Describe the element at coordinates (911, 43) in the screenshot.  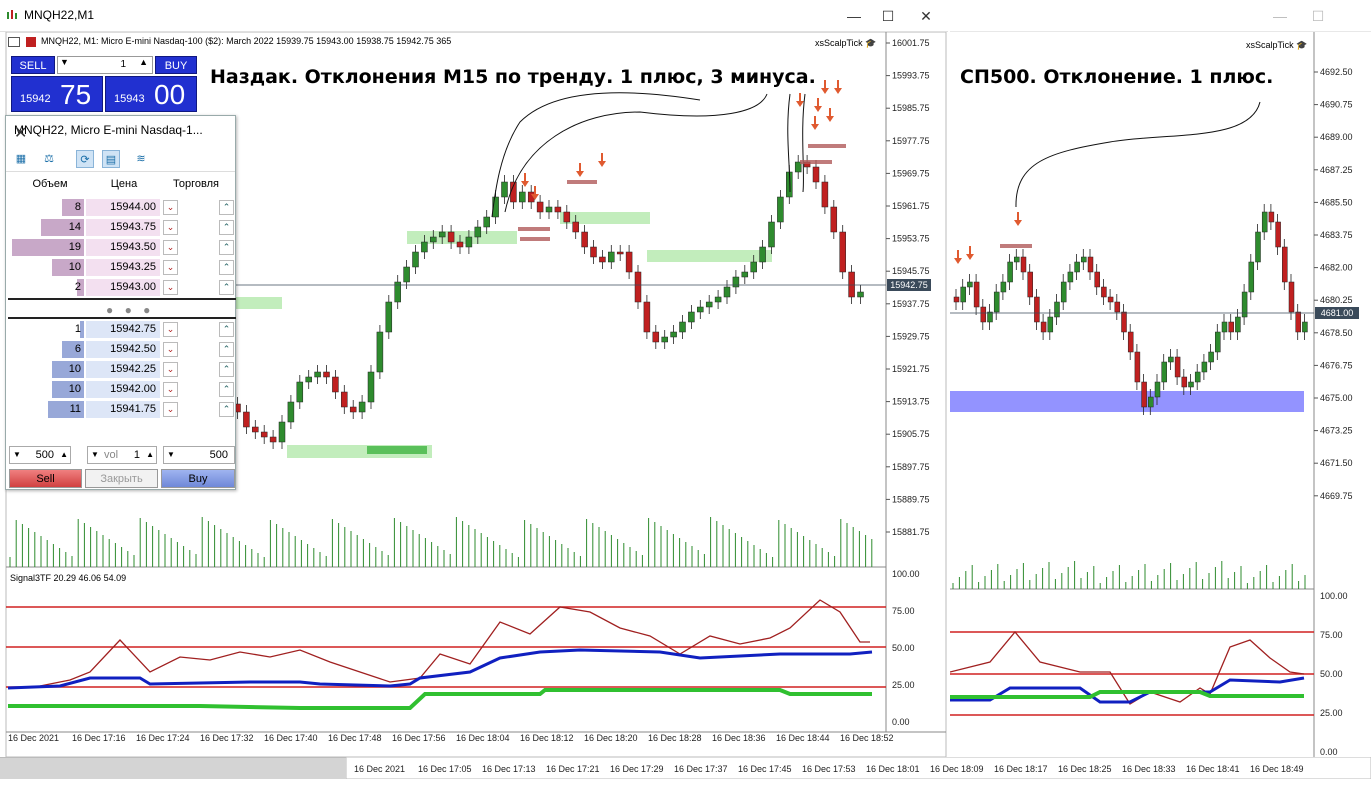
I see `price-axis-label: 16001.75` at that location.